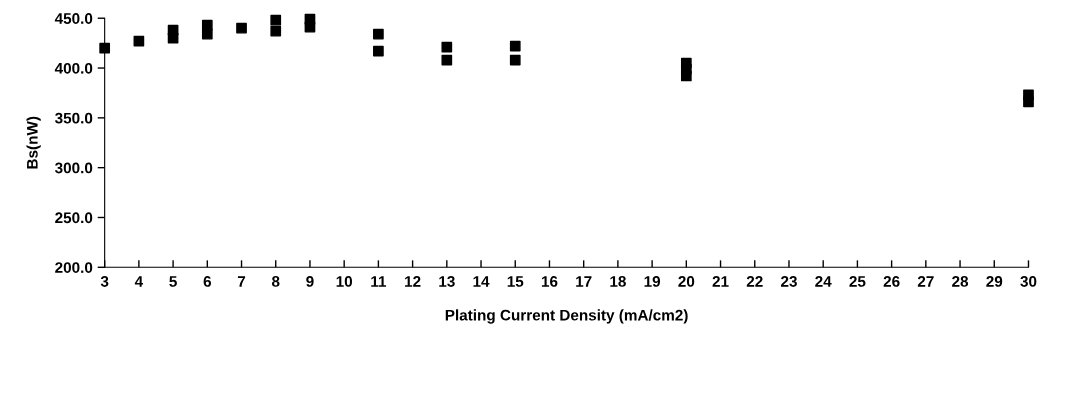 This screenshot has width=1068, height=405. What do you see at coordinates (566, 316) in the screenshot?
I see `x-axis-title: Plating Current Density (mA/cm2)` at bounding box center [566, 316].